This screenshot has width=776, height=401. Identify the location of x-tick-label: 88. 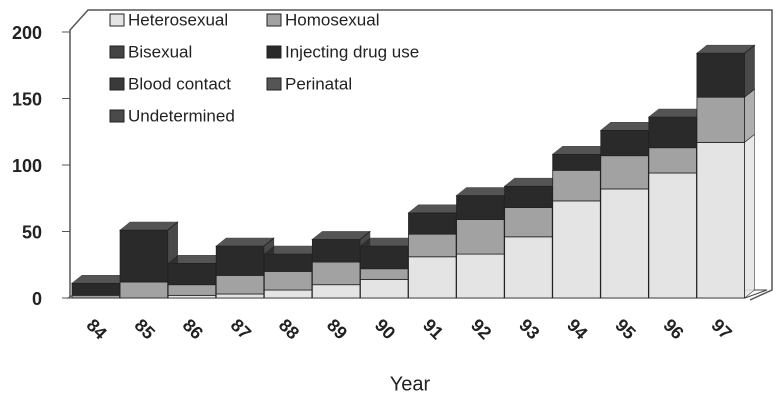
(289, 329).